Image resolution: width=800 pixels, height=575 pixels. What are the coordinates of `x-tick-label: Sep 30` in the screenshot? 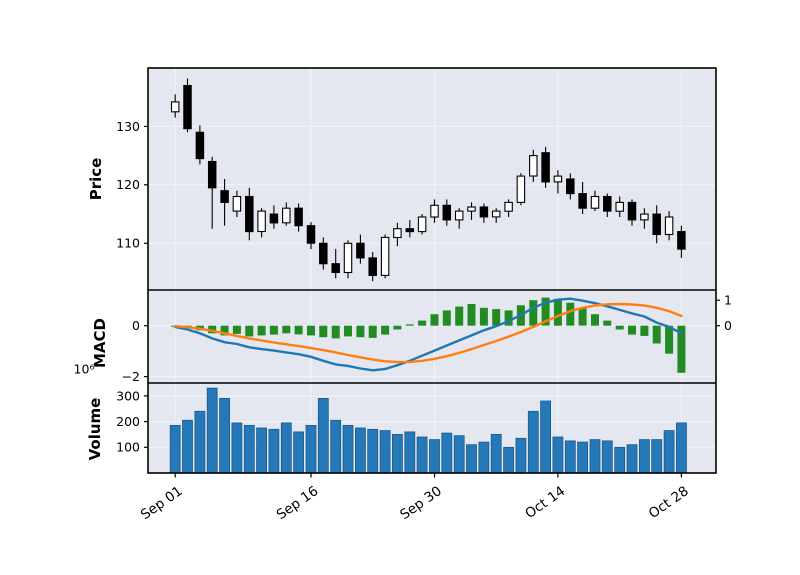 It's located at (421, 503).